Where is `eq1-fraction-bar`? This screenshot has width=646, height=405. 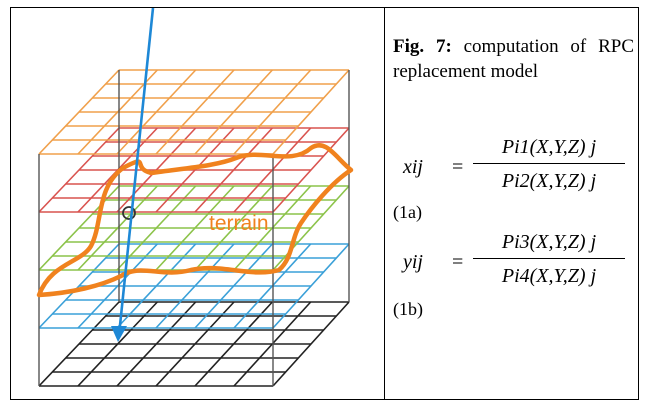 eq1-fraction-bar is located at coordinates (549, 163).